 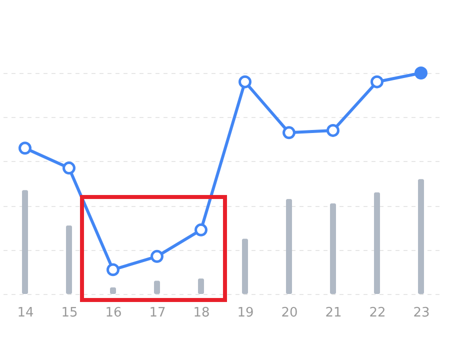 What do you see at coordinates (69, 313) in the screenshot?
I see `x-tick-label: 15` at bounding box center [69, 313].